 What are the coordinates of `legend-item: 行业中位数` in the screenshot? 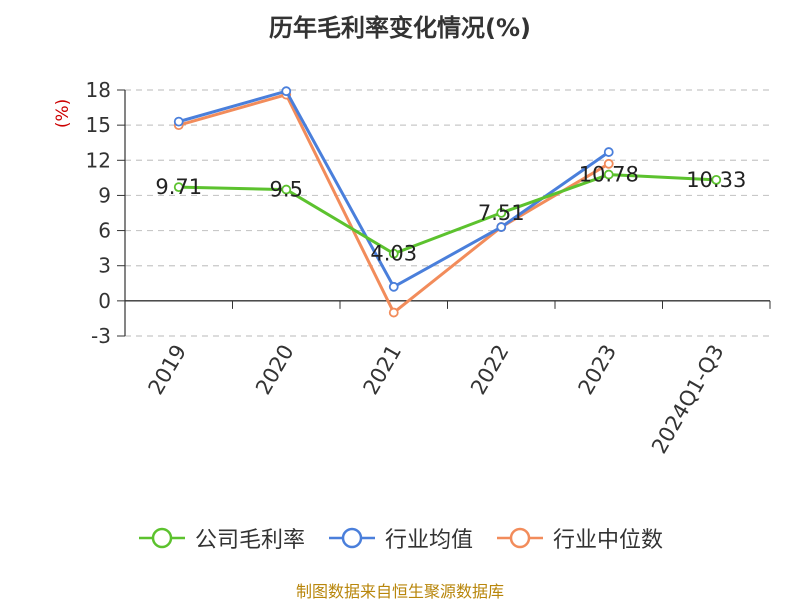 It's located at (579, 538).